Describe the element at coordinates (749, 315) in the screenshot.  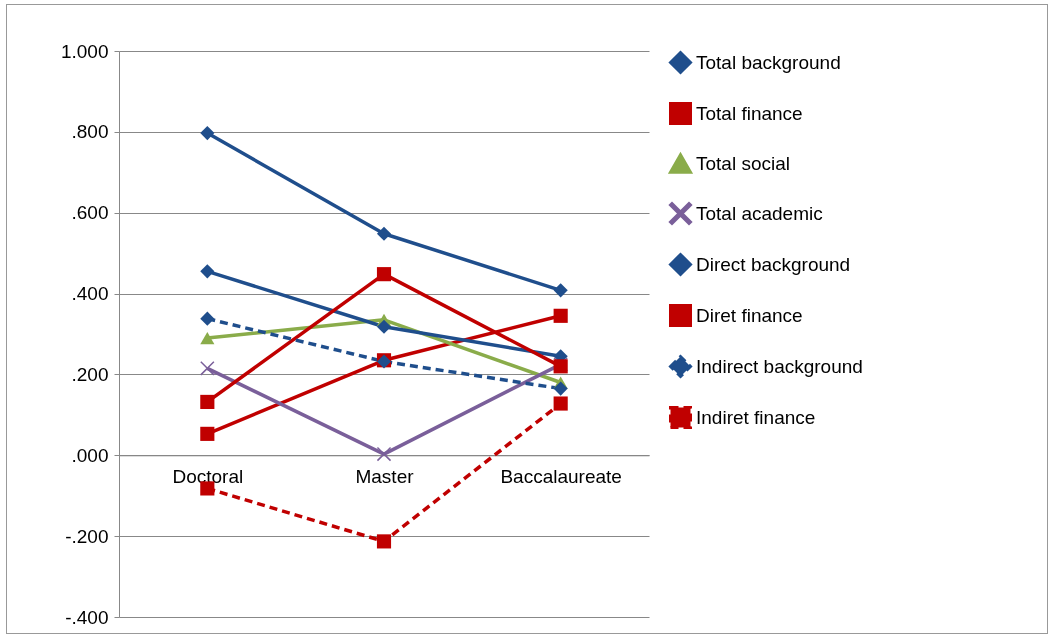
I see `legend-label: Diret finance` at that location.